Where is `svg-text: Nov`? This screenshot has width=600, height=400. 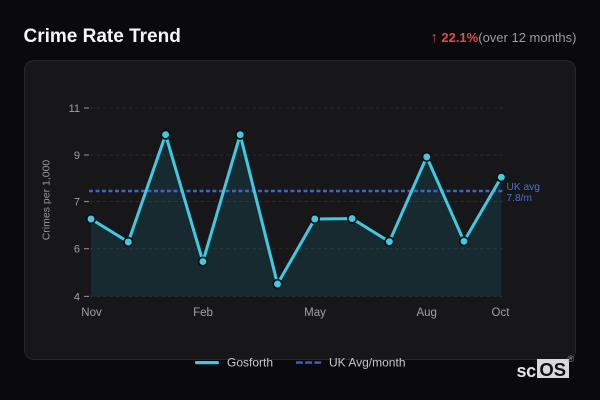
svg-text: Nov is located at coordinates (91, 313).